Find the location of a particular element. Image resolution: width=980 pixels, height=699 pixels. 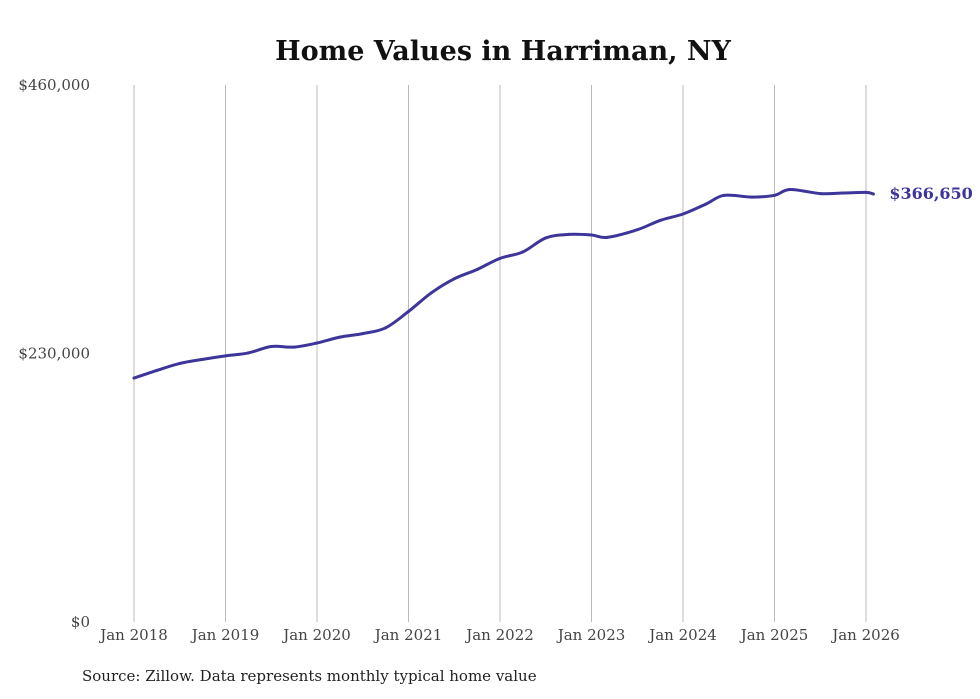

end-value-label: $366,650 is located at coordinates (931, 193).